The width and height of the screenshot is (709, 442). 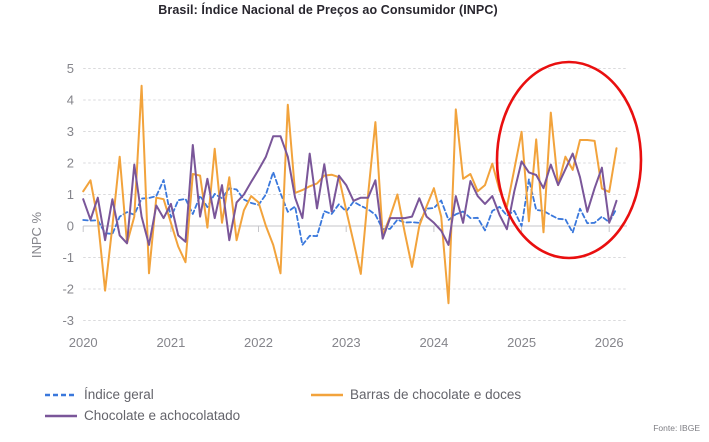 What do you see at coordinates (162, 415) in the screenshot?
I see `legend-label-chocolate-achocolatado: Chocolate e achocolatado` at bounding box center [162, 415].